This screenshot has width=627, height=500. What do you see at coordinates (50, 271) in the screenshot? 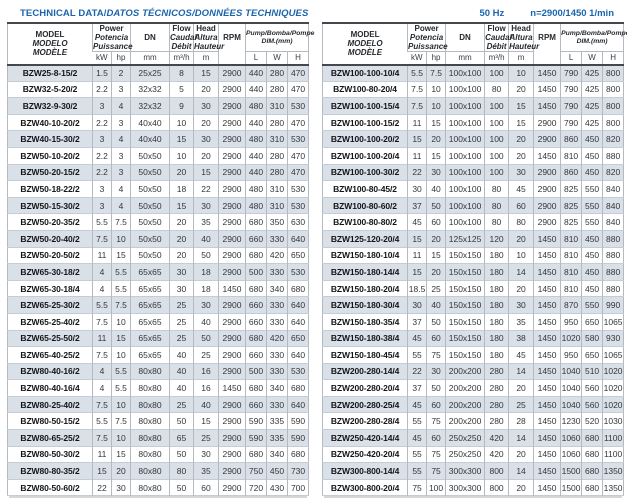
I see `model-cell: BZW65-30-18/2` at bounding box center [50, 271].